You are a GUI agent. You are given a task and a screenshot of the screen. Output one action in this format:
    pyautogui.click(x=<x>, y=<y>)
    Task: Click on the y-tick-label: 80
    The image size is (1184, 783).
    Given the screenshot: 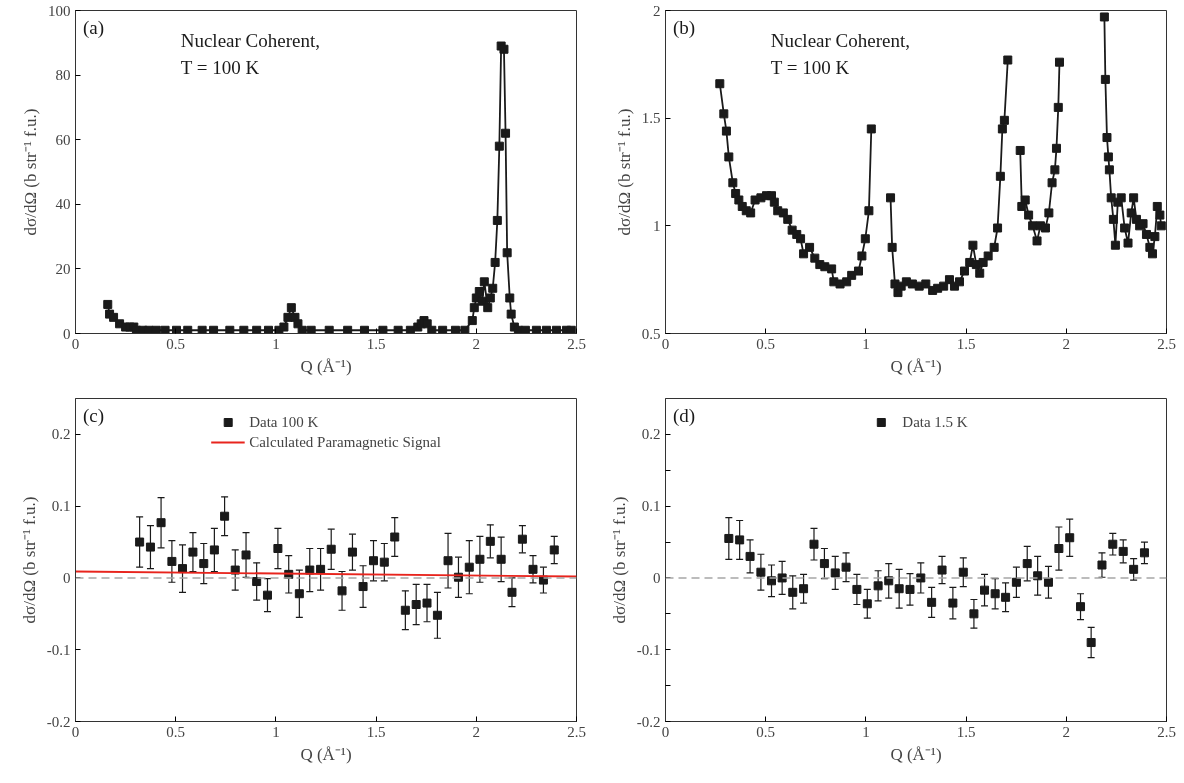 What is the action you would take?
    pyautogui.click(x=63, y=75)
    